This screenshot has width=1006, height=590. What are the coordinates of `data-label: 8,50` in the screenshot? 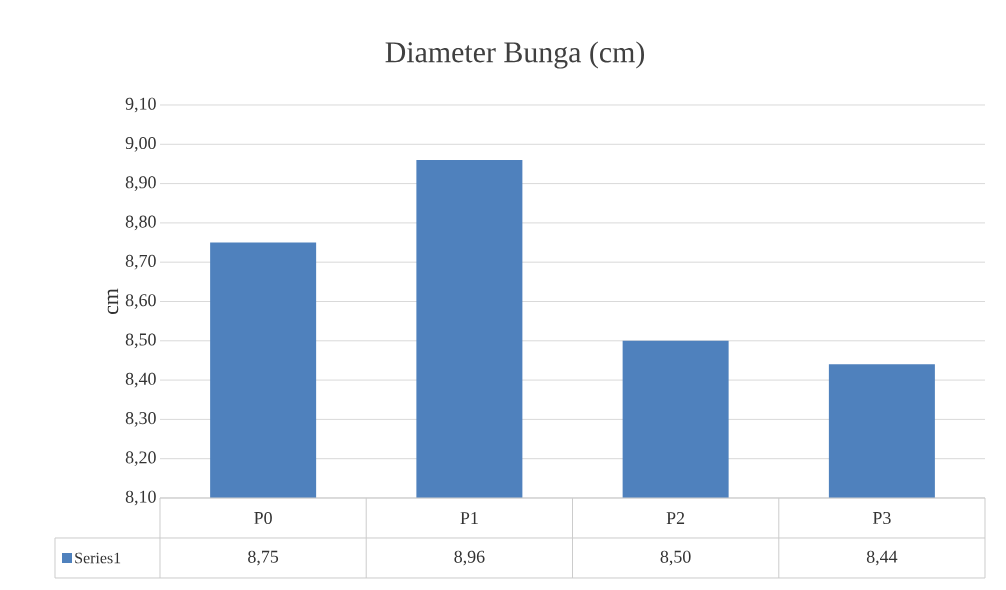 It's located at (675, 558).